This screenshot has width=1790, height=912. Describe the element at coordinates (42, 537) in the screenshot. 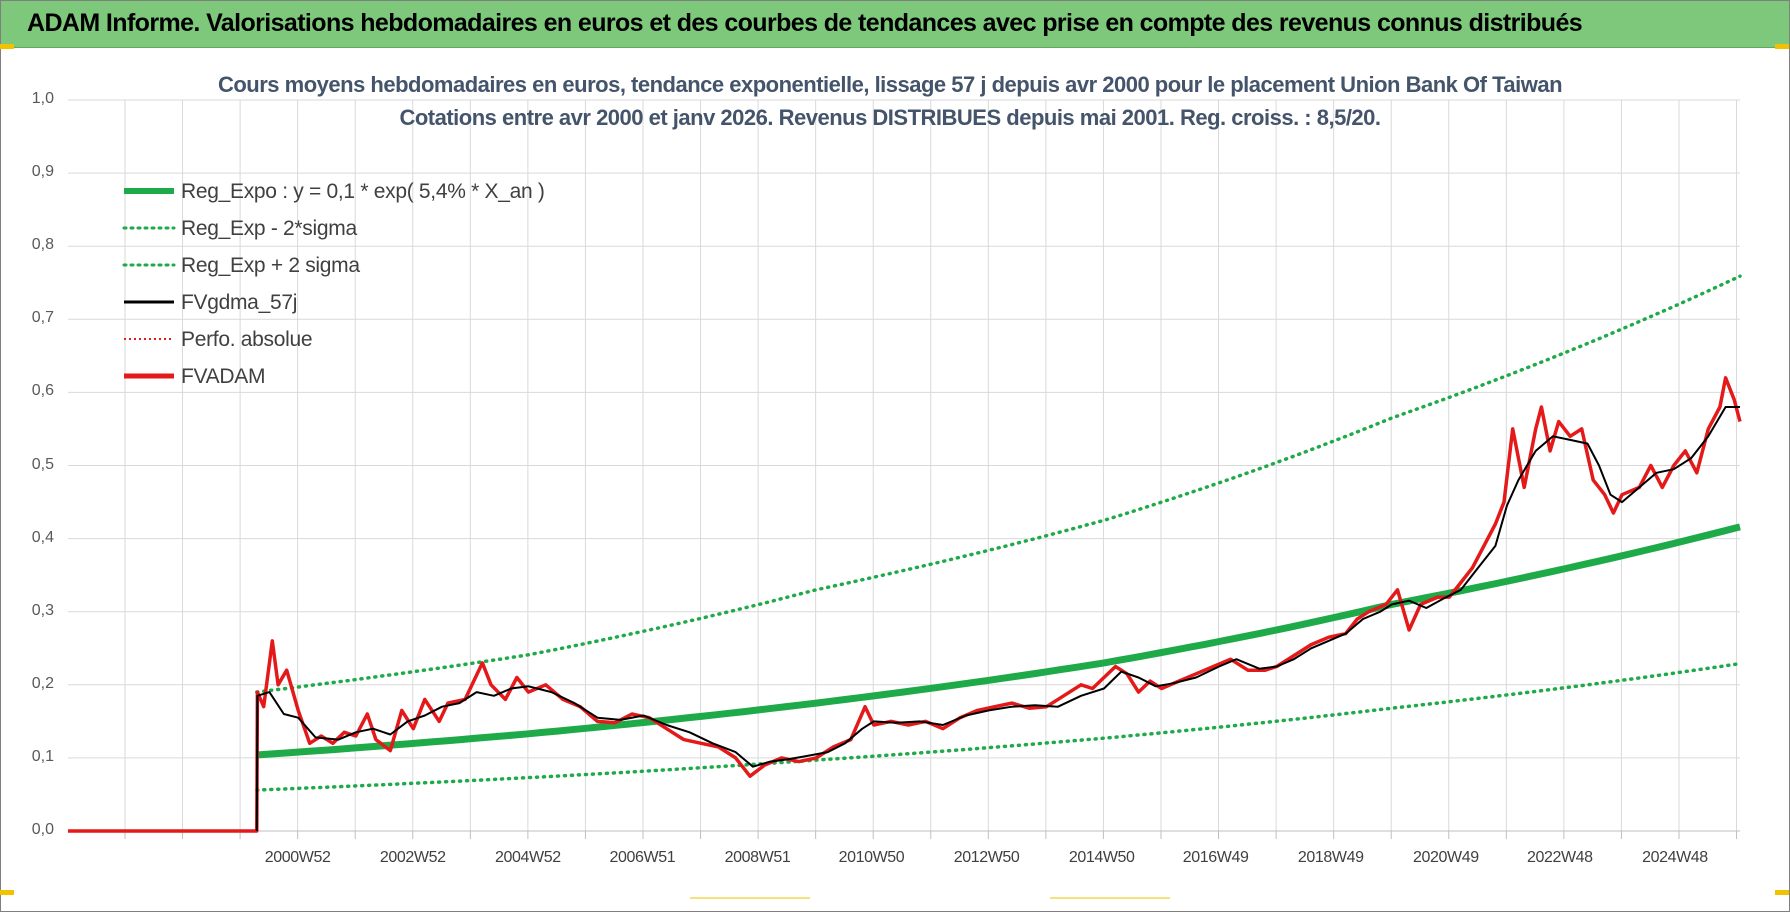

I see `y-tick-label: 0,4` at that location.